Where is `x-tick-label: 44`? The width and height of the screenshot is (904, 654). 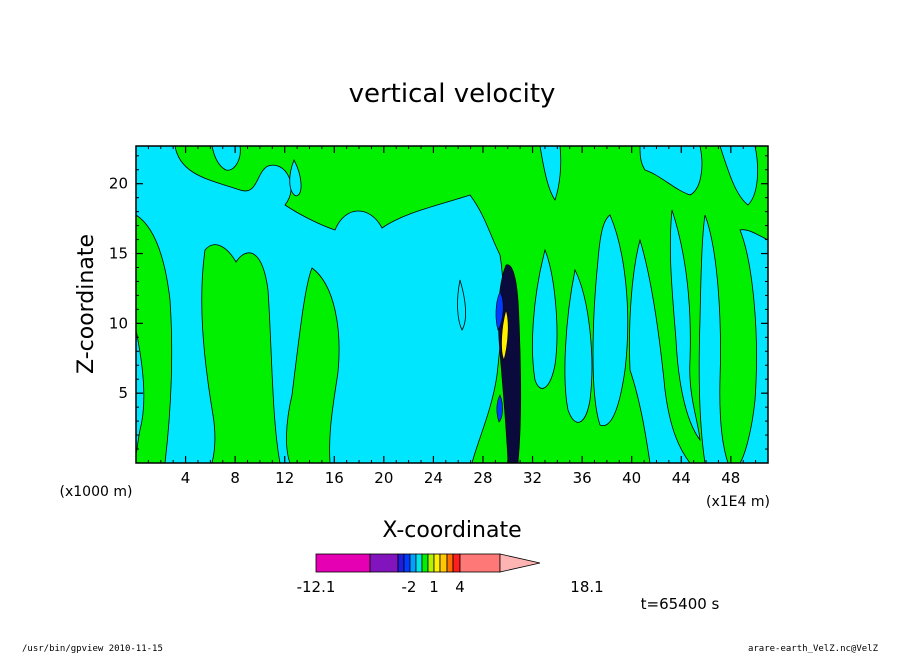 x-tick-label: 44 is located at coordinates (681, 478).